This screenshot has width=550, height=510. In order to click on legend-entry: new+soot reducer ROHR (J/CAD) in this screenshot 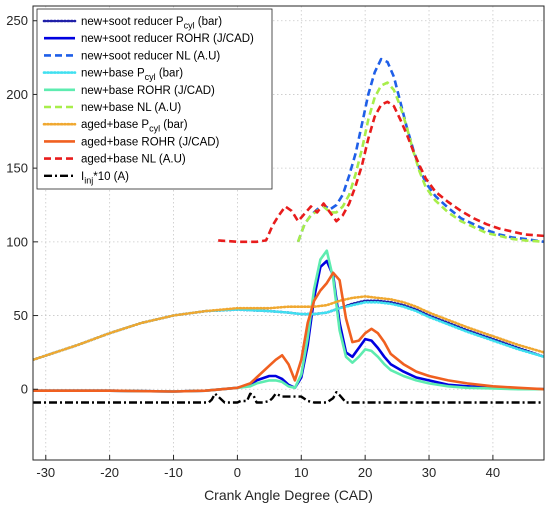, I will do `click(167, 39)`.